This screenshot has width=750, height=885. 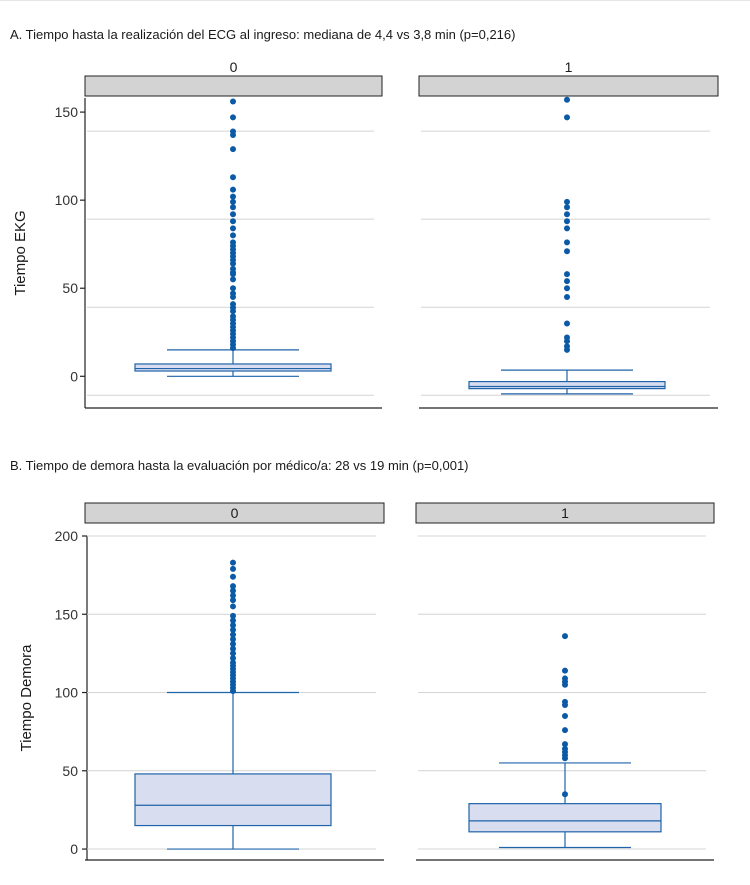 What do you see at coordinates (568, 86) in the screenshot?
I see `chart-a-facet-1-strip` at bounding box center [568, 86].